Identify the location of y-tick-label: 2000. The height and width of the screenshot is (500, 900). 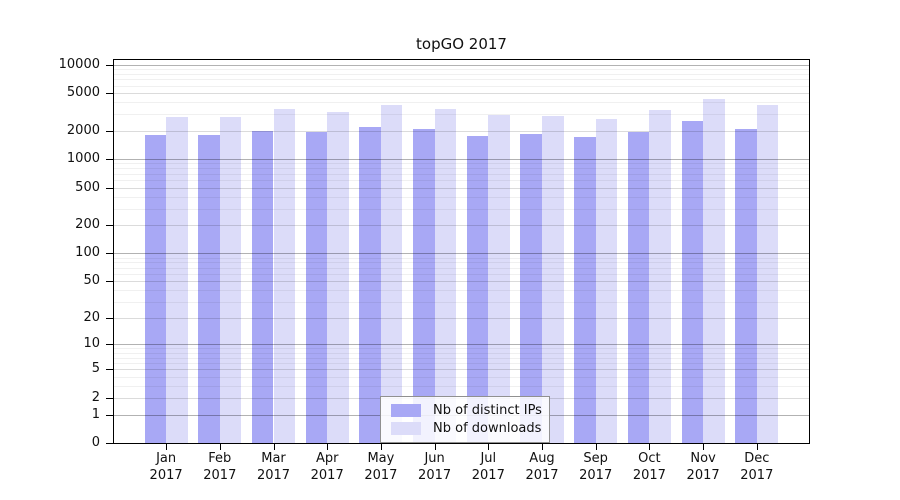
(83, 130).